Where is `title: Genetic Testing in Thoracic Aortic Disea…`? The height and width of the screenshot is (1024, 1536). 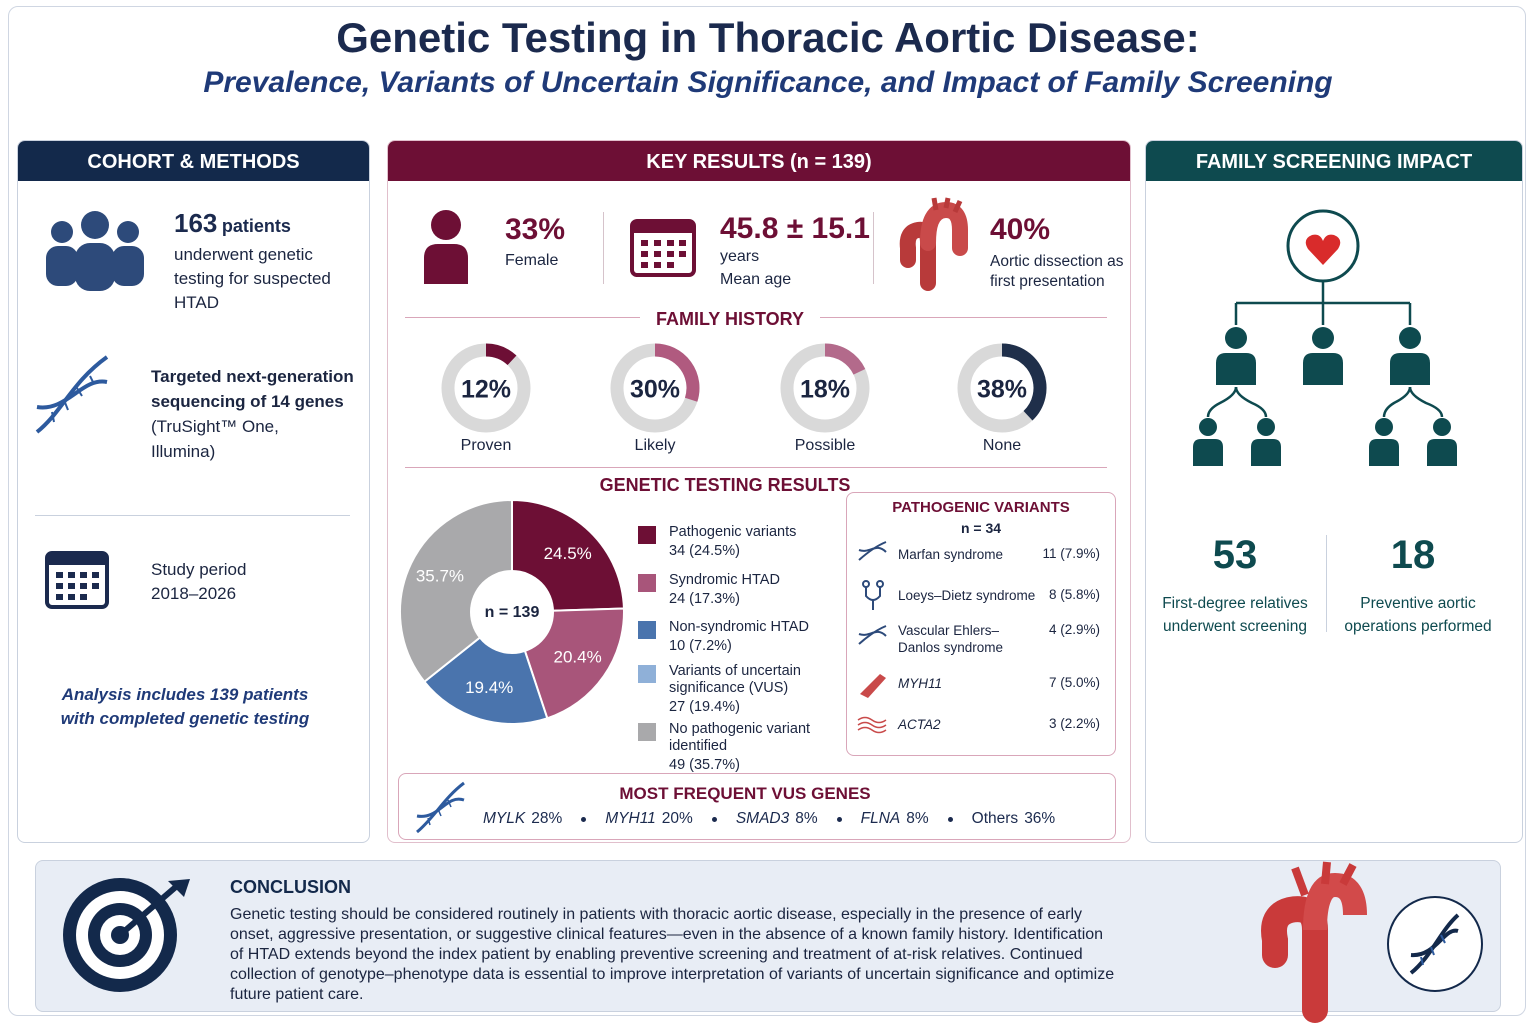
title: Genetic Testing in Thoracic Aortic Disea… is located at coordinates (768, 37).